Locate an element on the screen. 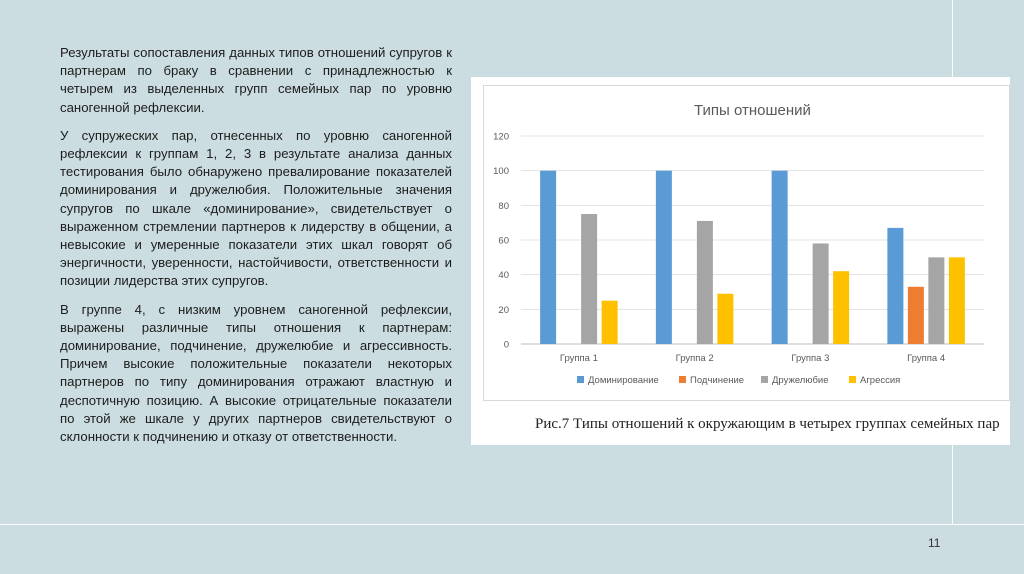 The width and height of the screenshot is (1024, 574). y-tick-label: 120 is located at coordinates (501, 137).